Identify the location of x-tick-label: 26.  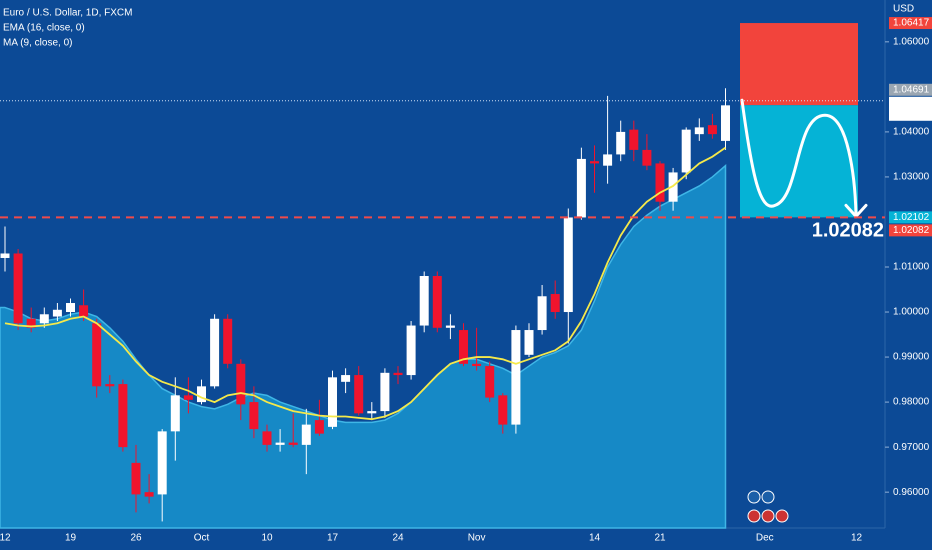
(136, 538).